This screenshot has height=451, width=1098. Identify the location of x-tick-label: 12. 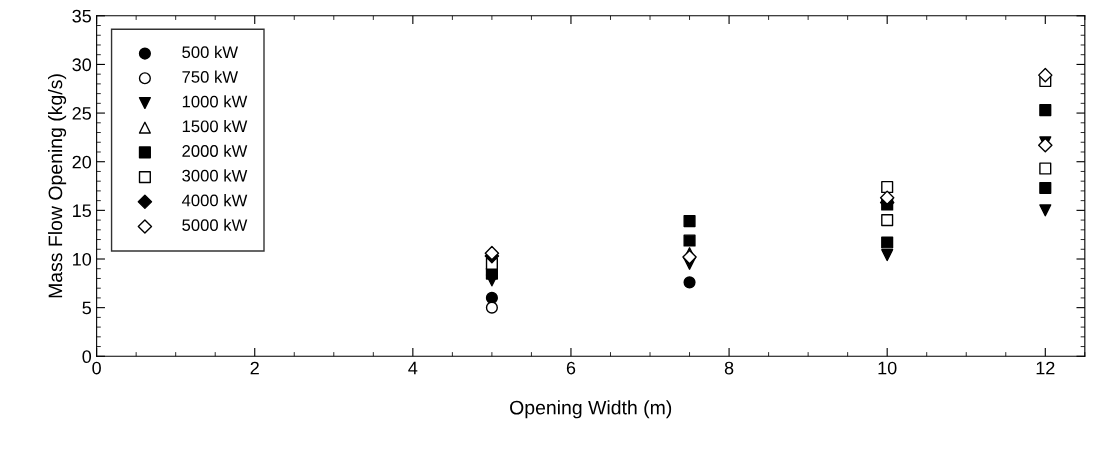
(1045, 368).